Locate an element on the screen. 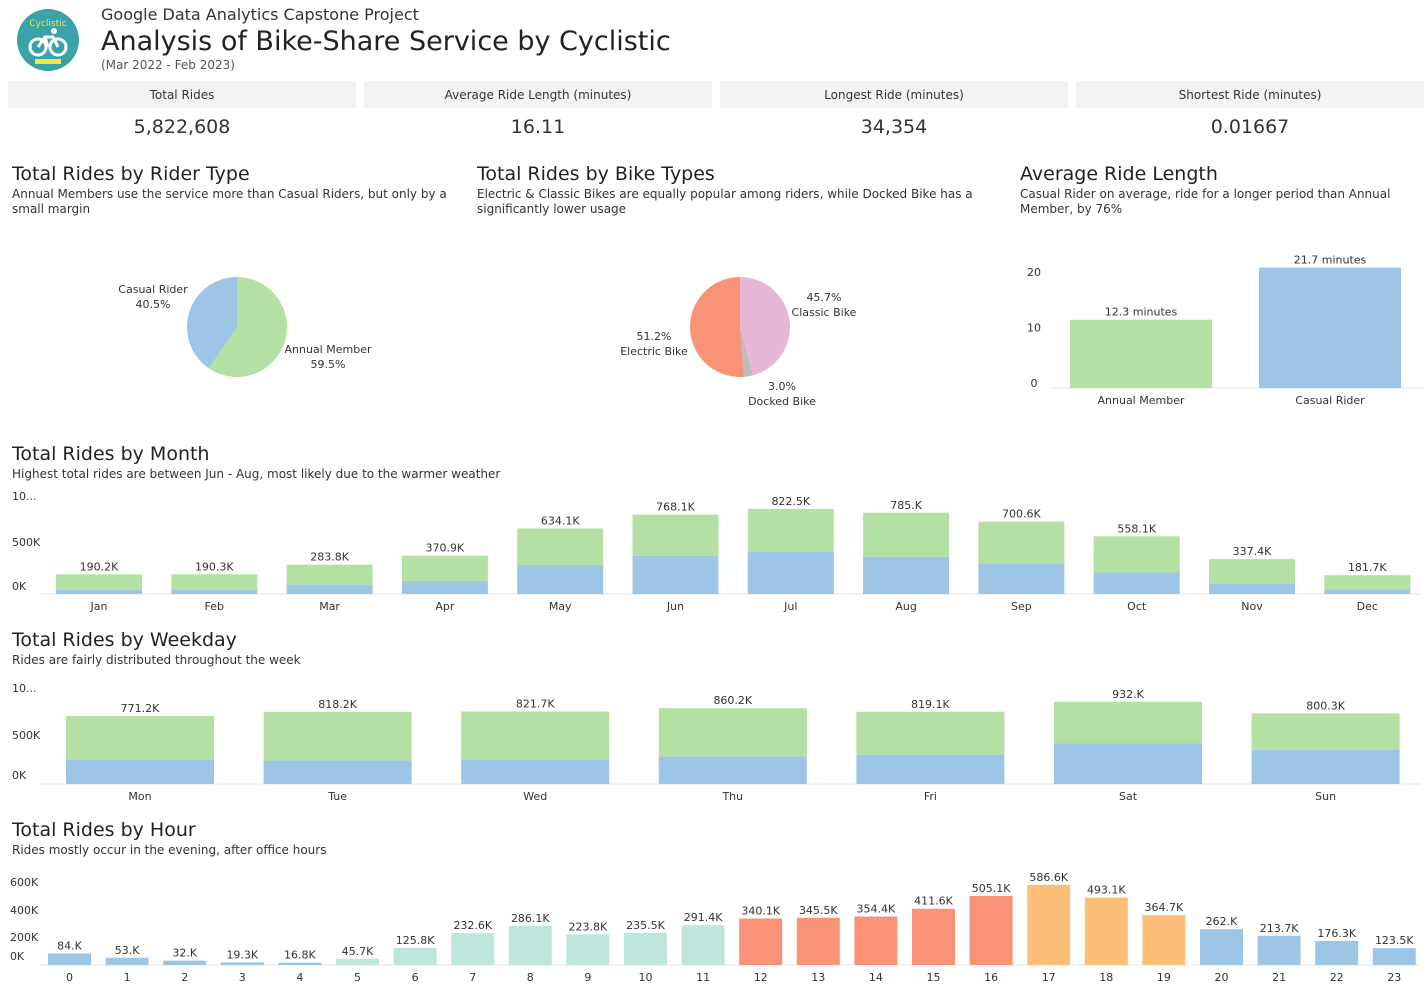 The height and width of the screenshot is (997, 1426). kpi-avg-length-value: 16.11 is located at coordinates (538, 127).